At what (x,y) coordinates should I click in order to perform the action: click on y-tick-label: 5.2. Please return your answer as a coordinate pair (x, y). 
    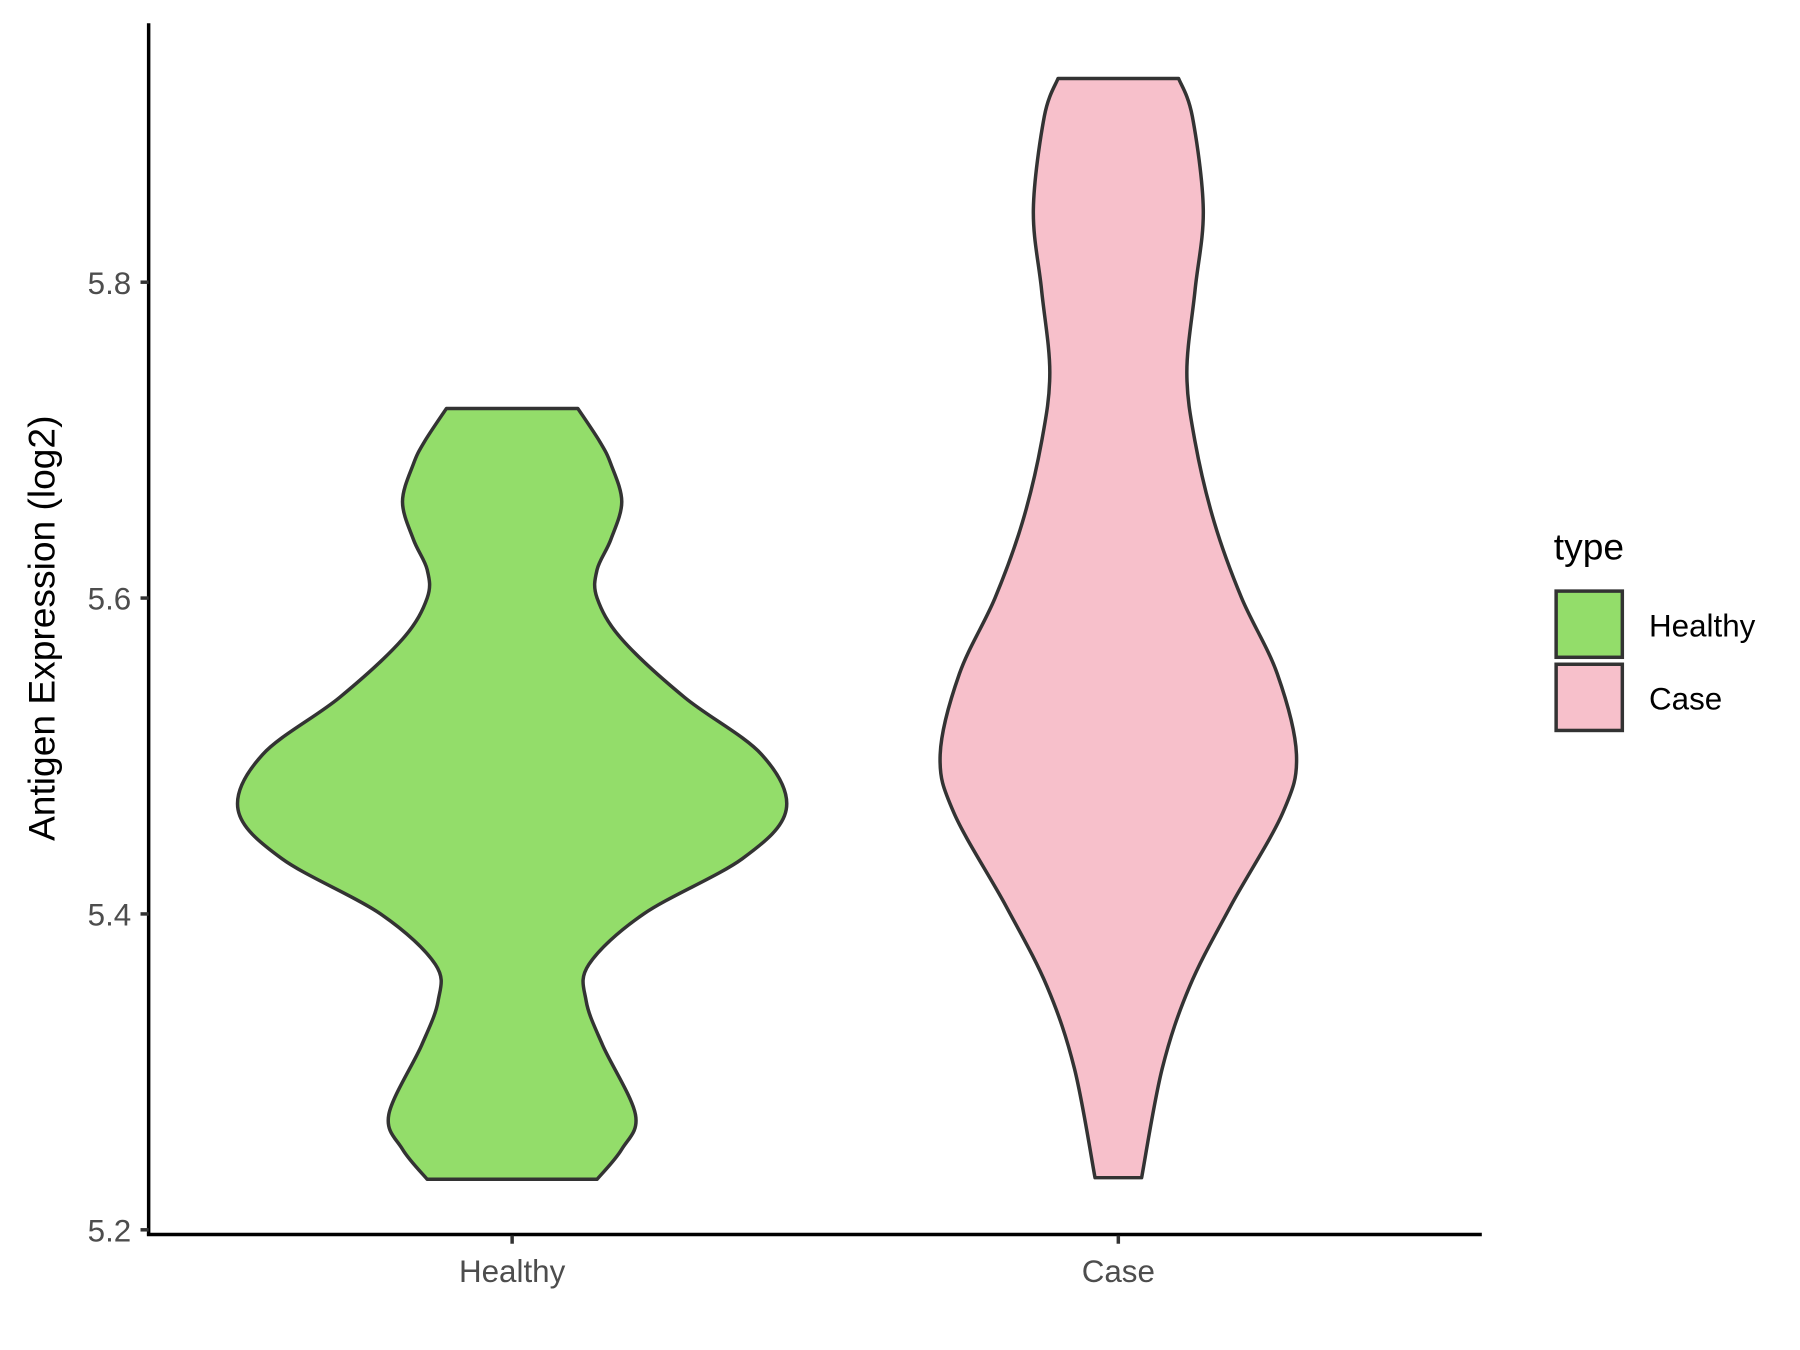
    Looking at the image, I should click on (110, 1230).